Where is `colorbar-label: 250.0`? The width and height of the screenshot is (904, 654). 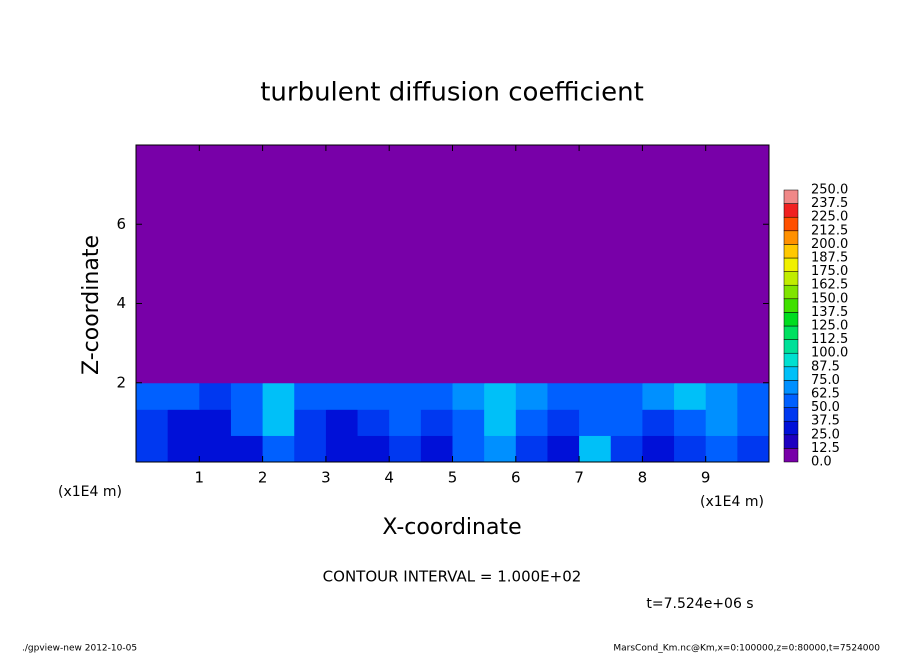 colorbar-label: 250.0 is located at coordinates (829, 190).